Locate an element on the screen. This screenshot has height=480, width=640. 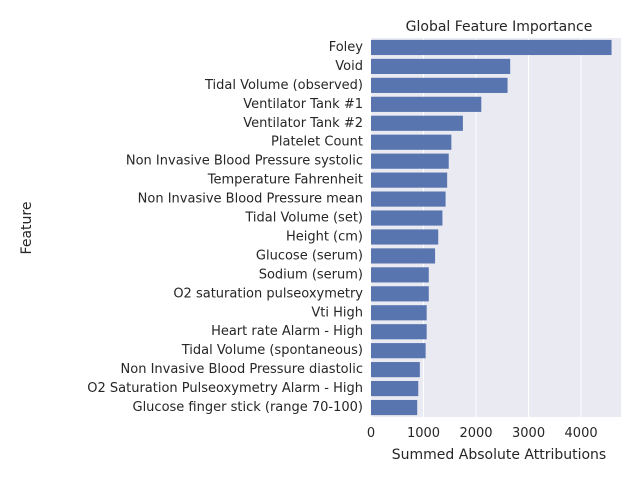
y-tick-label: Foley is located at coordinates (346, 47).